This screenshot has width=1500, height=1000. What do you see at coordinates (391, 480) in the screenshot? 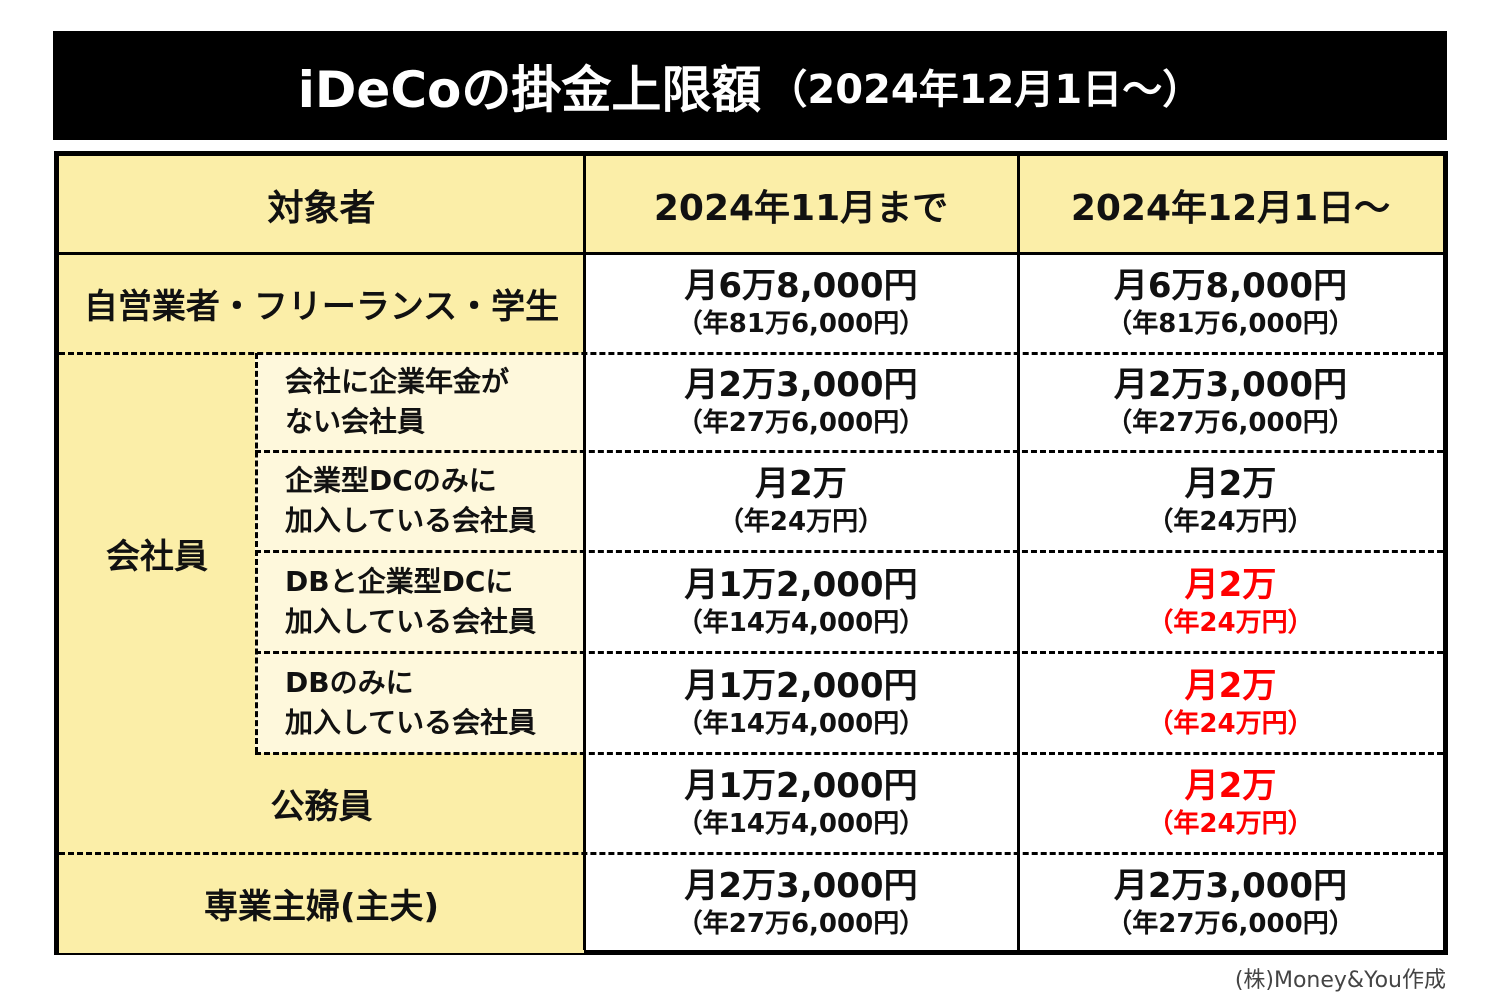
I see `row-label-line: 企業型DCのみに` at bounding box center [391, 480].